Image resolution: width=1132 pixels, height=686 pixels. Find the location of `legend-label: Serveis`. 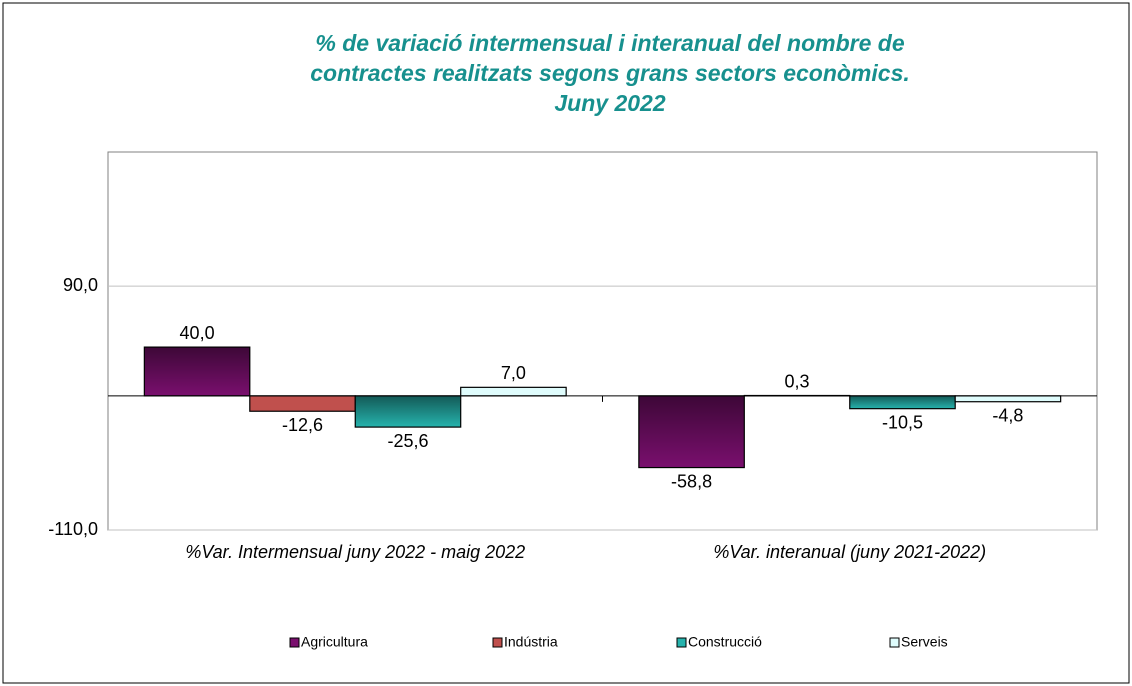

legend-label: Serveis is located at coordinates (924, 642).